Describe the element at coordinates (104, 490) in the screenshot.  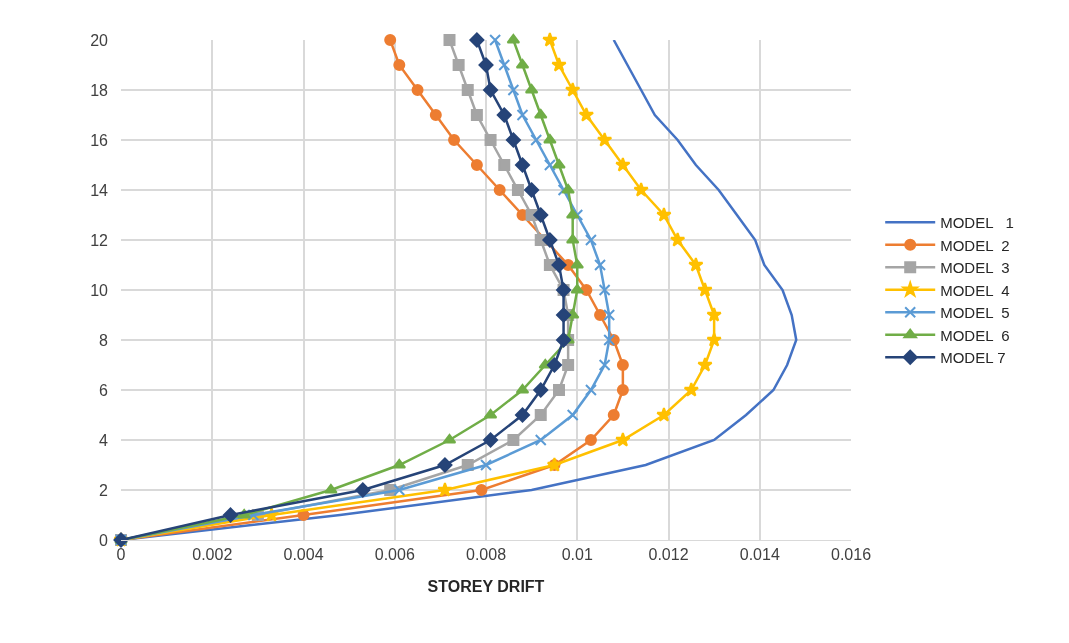
I see `y-tick-label: 2` at that location.